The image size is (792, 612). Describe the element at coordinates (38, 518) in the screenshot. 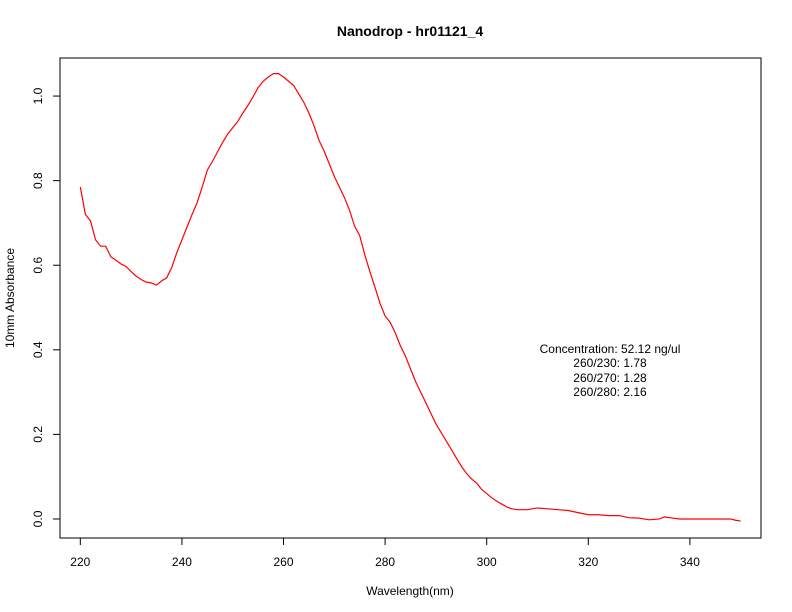

I see `y-tick-label: 0.0` at that location.